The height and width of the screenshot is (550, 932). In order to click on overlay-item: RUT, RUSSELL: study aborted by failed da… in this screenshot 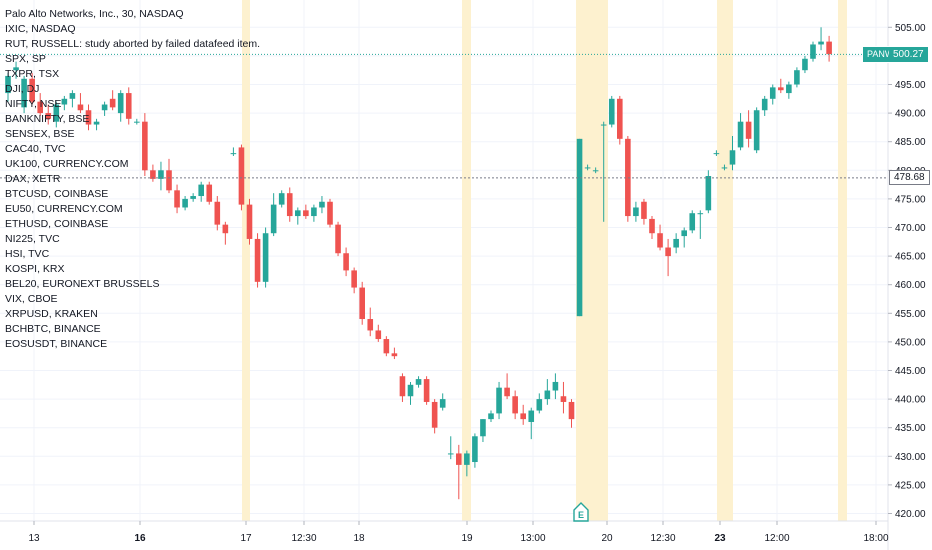, I will do `click(133, 44)`.